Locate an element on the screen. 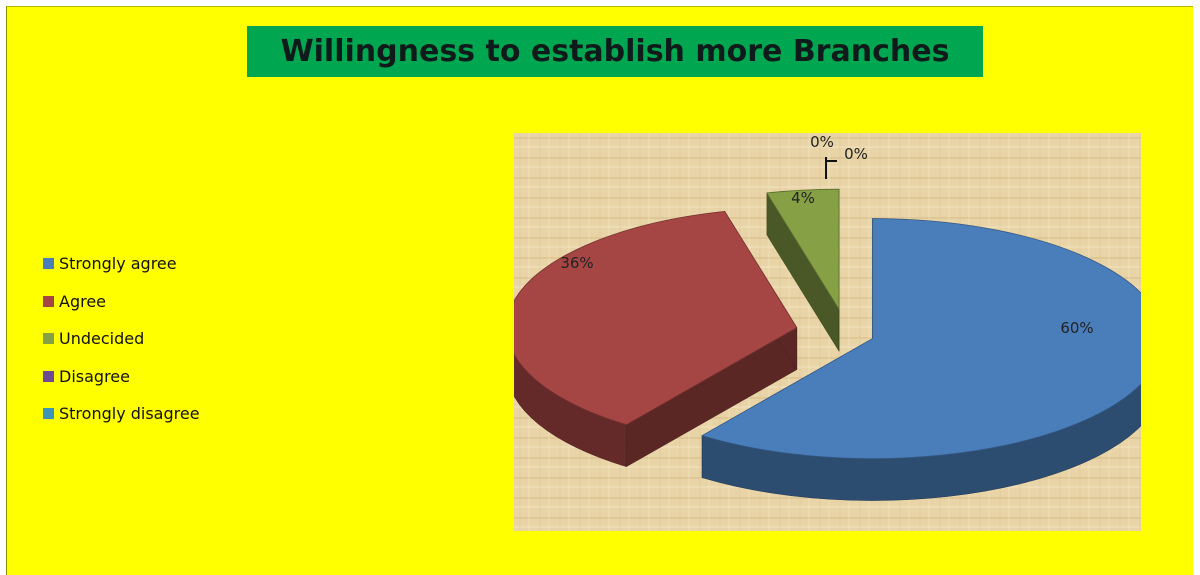  data-label-1: 36% is located at coordinates (576, 263).